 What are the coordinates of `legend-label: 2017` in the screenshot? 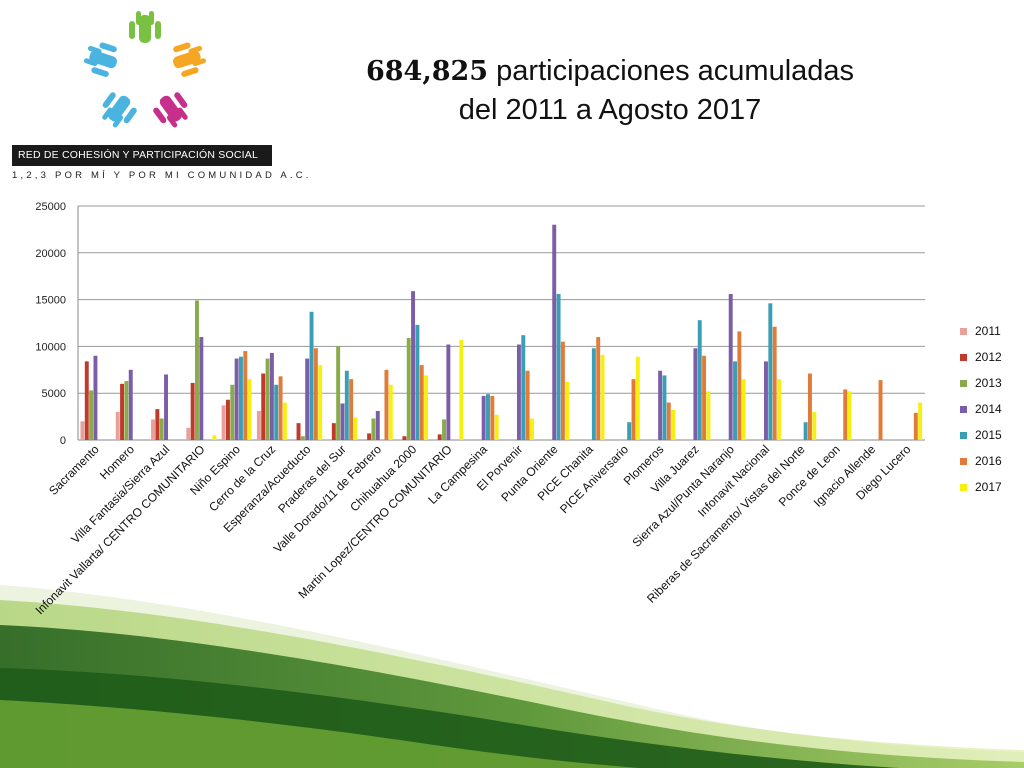 It's located at (988, 487).